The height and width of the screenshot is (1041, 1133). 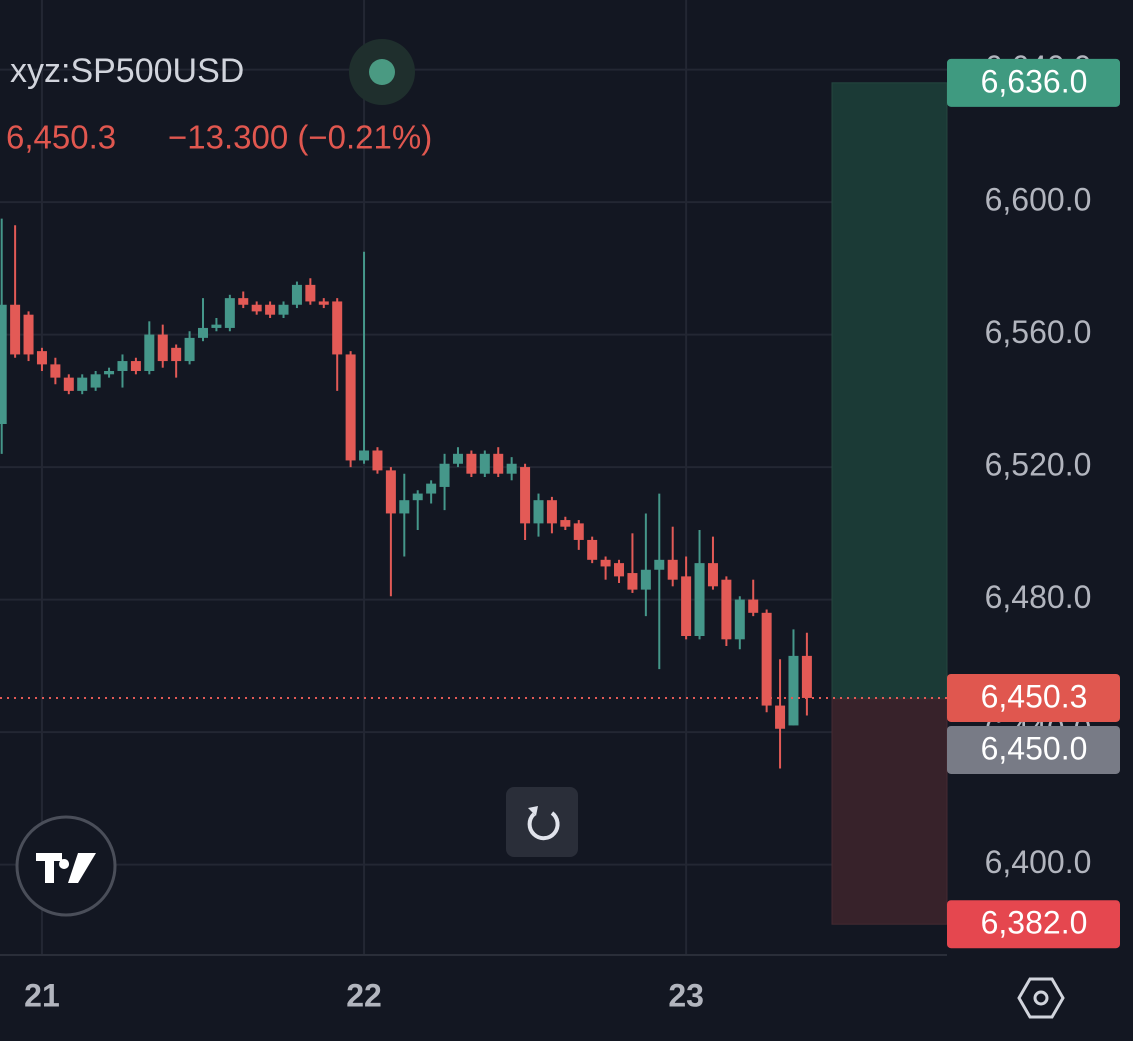 I want to click on last-price-label: 6,450.3, so click(x=1034, y=696).